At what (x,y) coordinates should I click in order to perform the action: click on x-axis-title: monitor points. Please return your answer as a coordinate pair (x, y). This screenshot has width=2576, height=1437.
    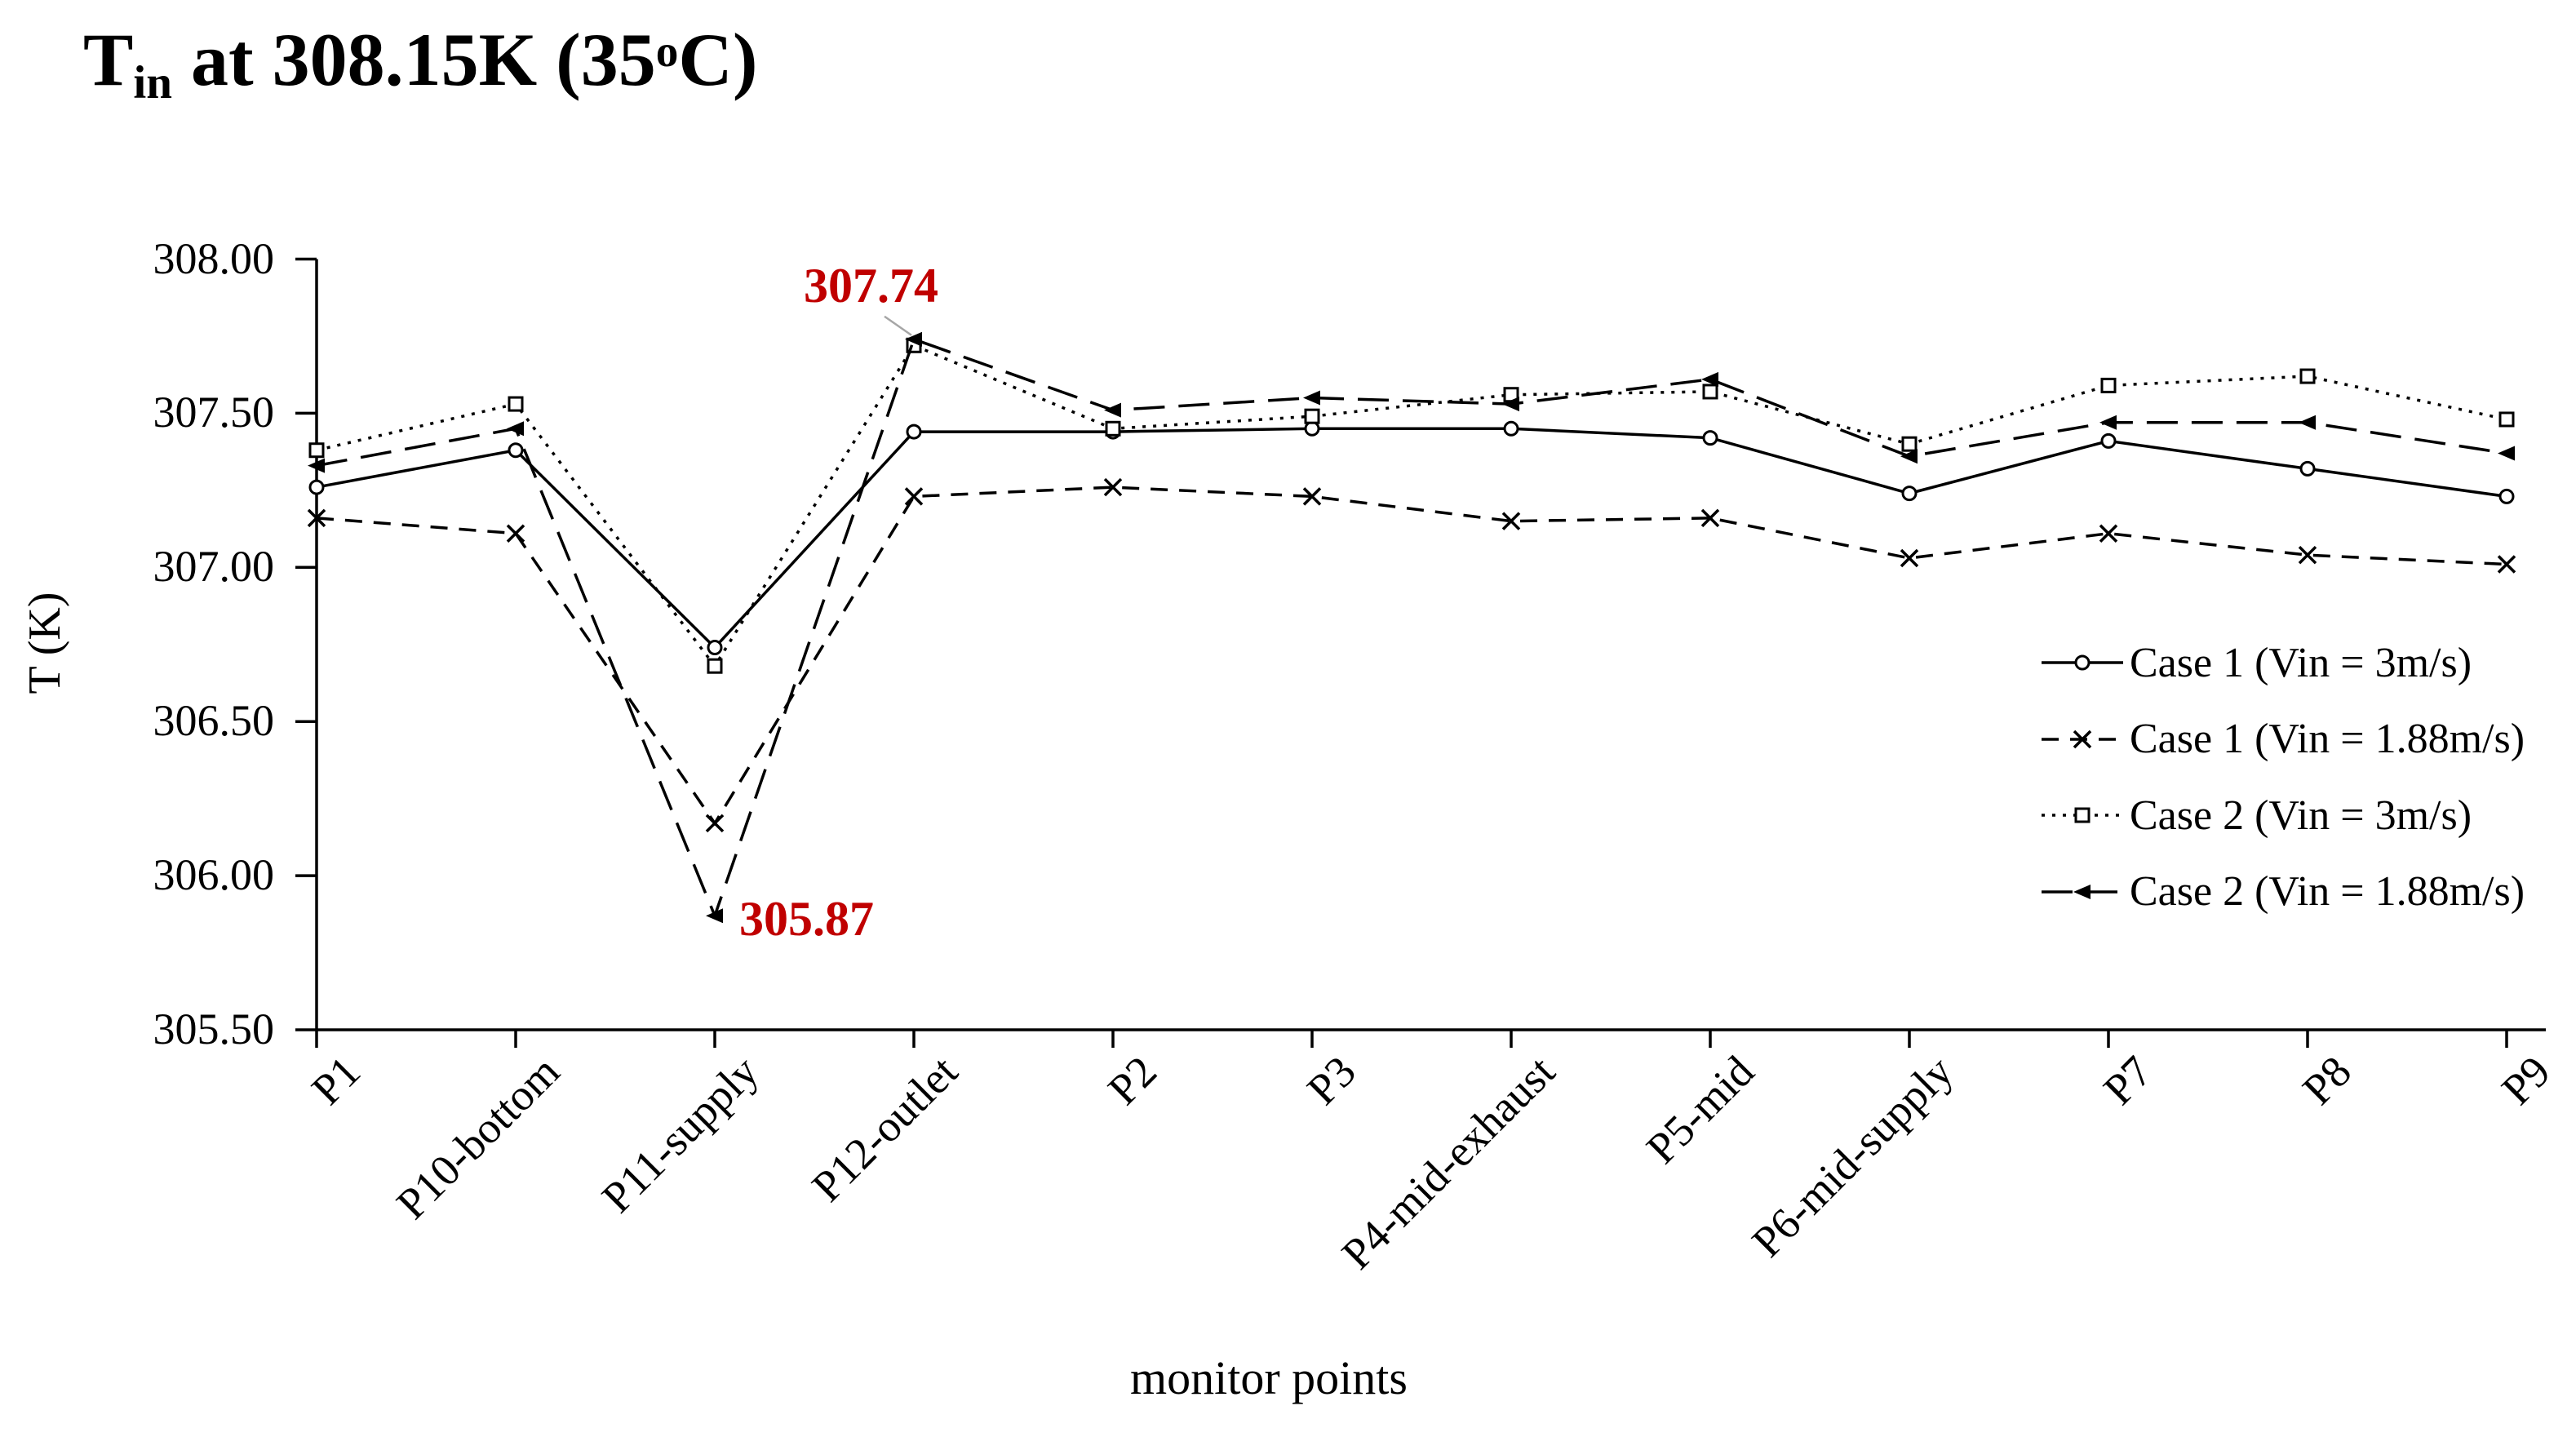
    Looking at the image, I should click on (1269, 1377).